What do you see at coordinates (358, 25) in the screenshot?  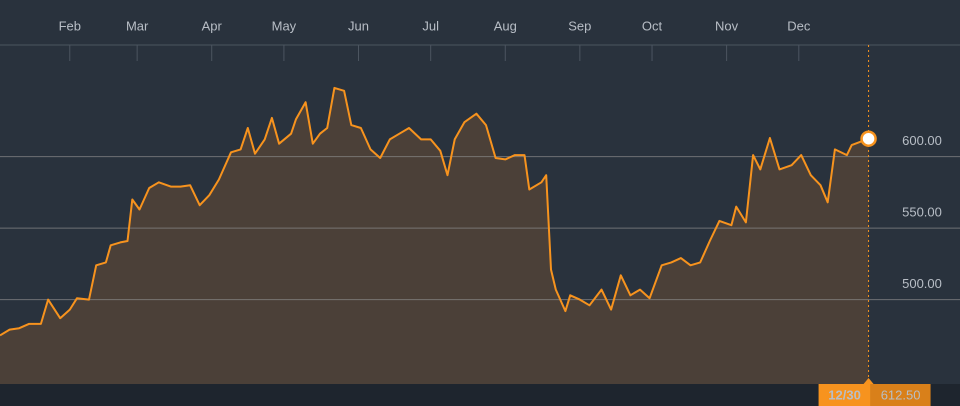 I see `x-tick-label: Jun` at bounding box center [358, 25].